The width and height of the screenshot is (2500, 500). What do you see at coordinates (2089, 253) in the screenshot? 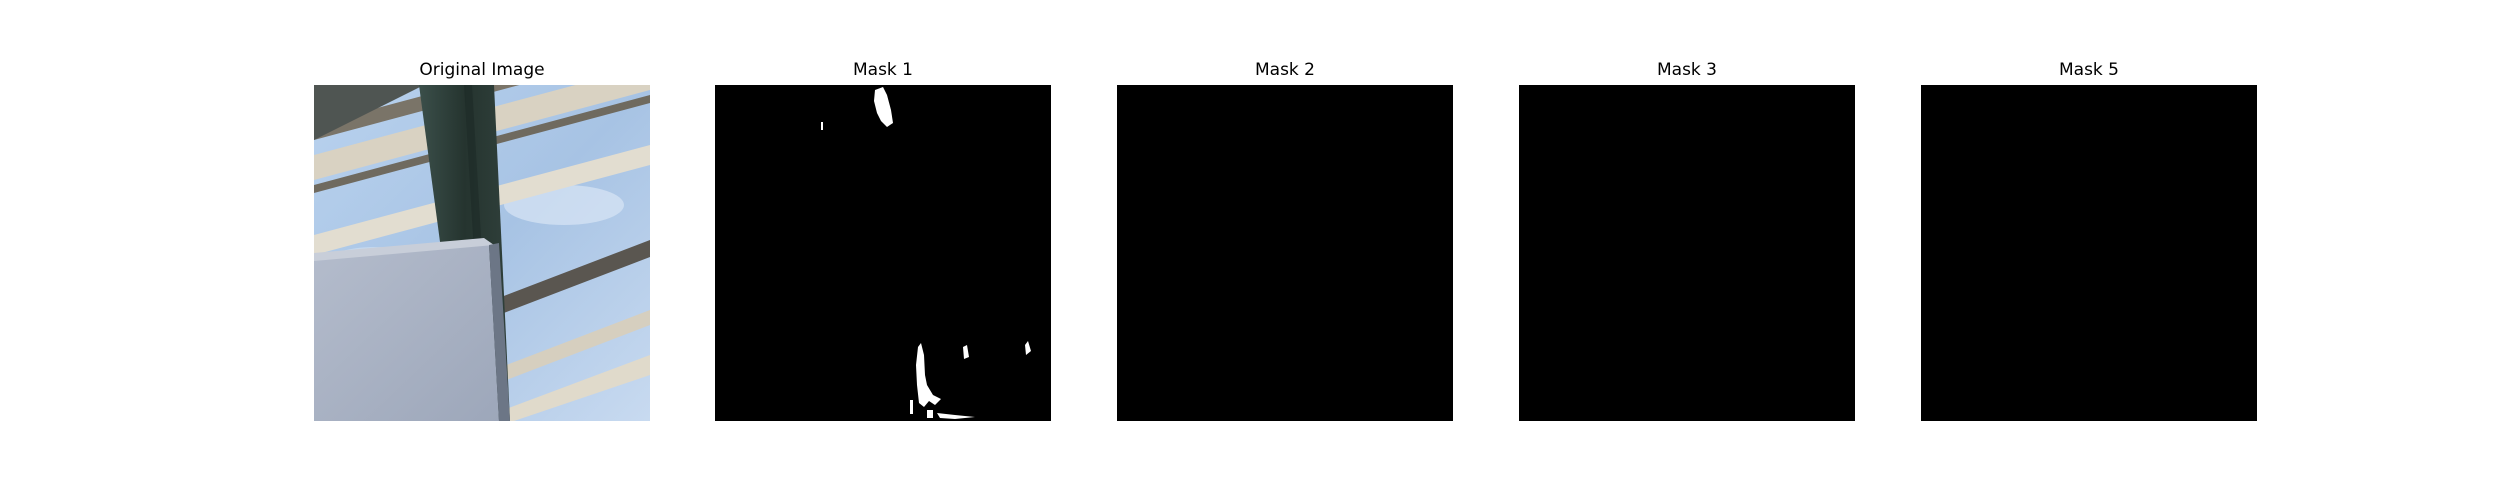
I see `mask-5-image` at bounding box center [2089, 253].